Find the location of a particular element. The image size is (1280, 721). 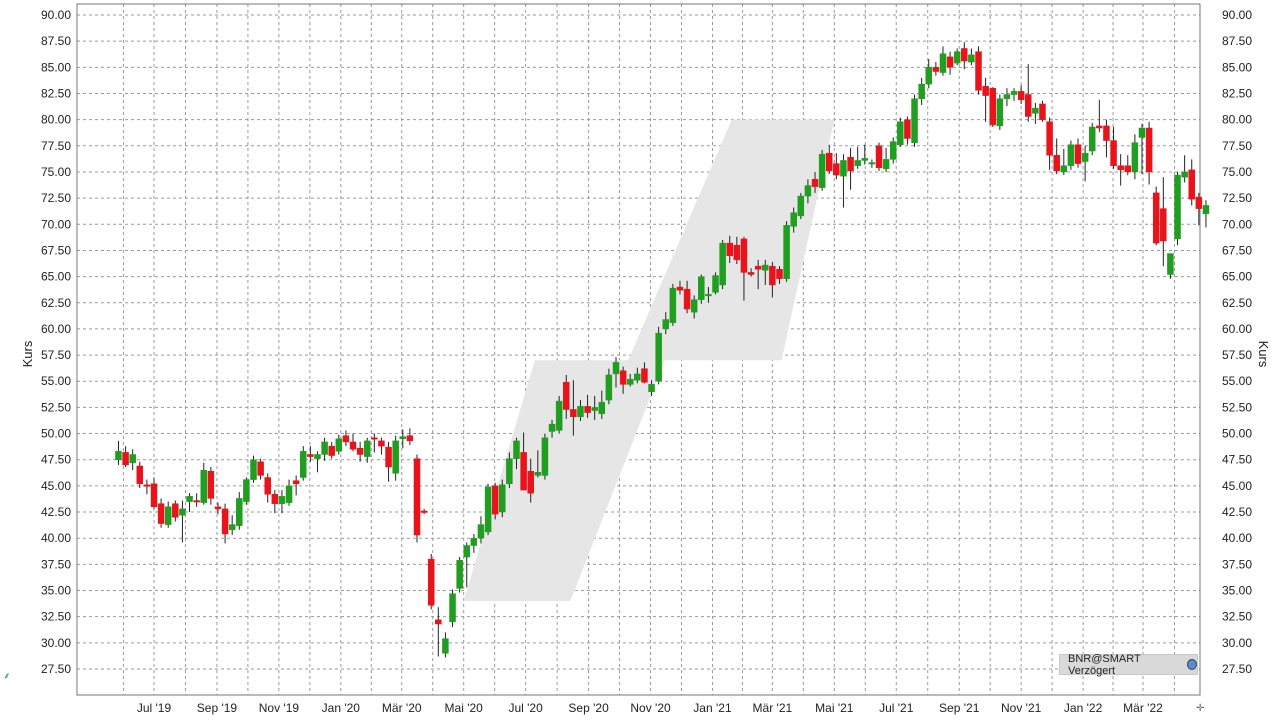

y-tick-label-right: 30.00 is located at coordinates (1237, 643).